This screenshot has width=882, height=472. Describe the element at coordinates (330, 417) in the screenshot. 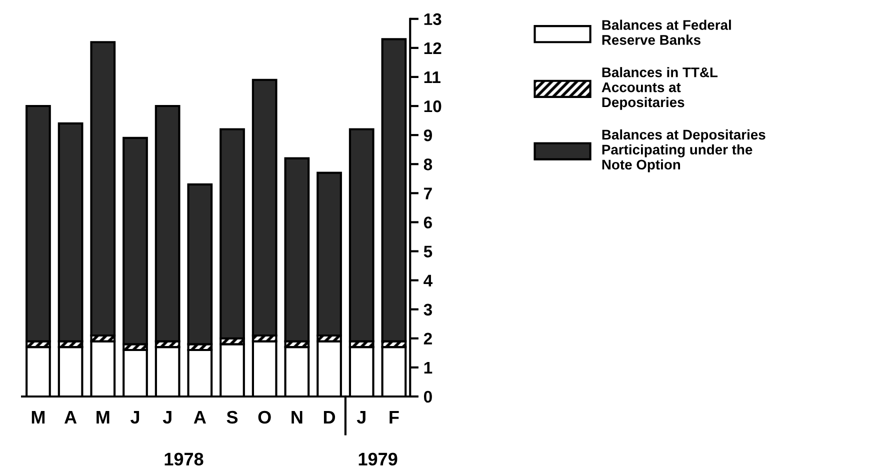

I see `x-tick-label: D` at that location.